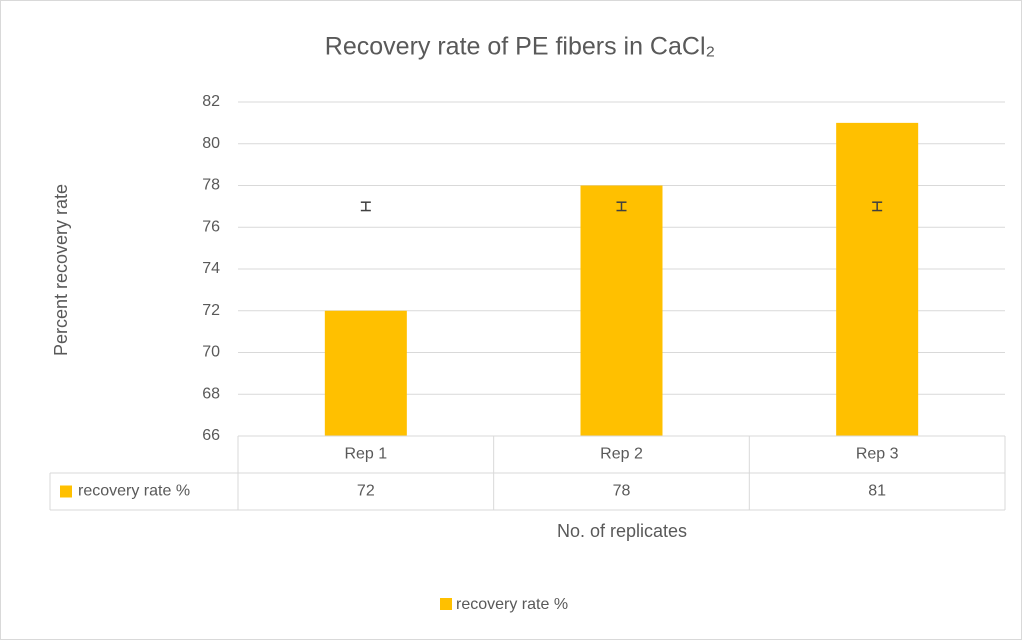 The height and width of the screenshot is (641, 1023). What do you see at coordinates (211, 268) in the screenshot?
I see `y-tick-label: 74` at bounding box center [211, 268].